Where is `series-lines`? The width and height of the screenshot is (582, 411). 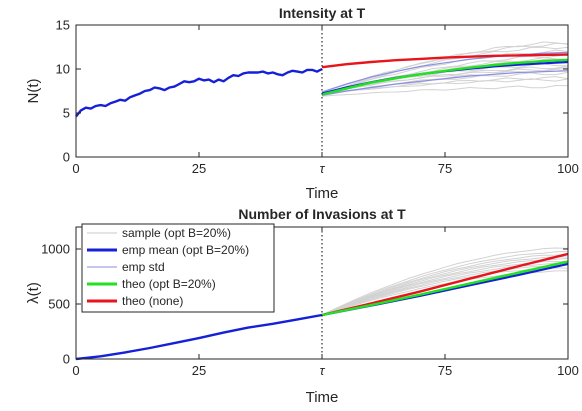 series-lines is located at coordinates (322, 85).